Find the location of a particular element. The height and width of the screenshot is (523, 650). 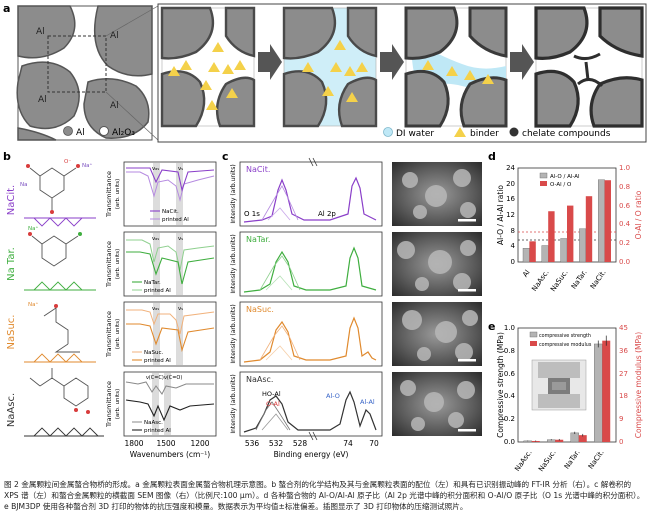

legend-swatch is located at coordinates (543, 175).